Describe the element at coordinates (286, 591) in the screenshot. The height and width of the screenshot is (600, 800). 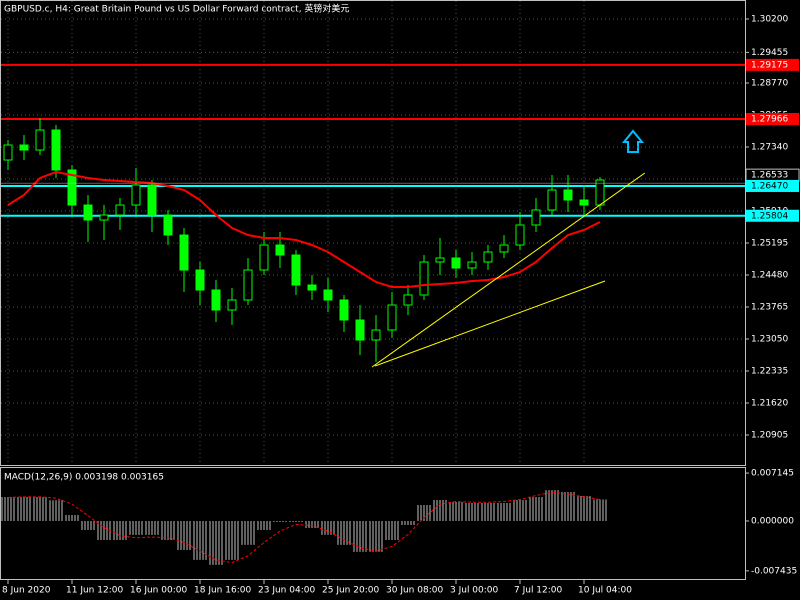
I see `x-tick-label: 23 Jun 04:00` at that location.